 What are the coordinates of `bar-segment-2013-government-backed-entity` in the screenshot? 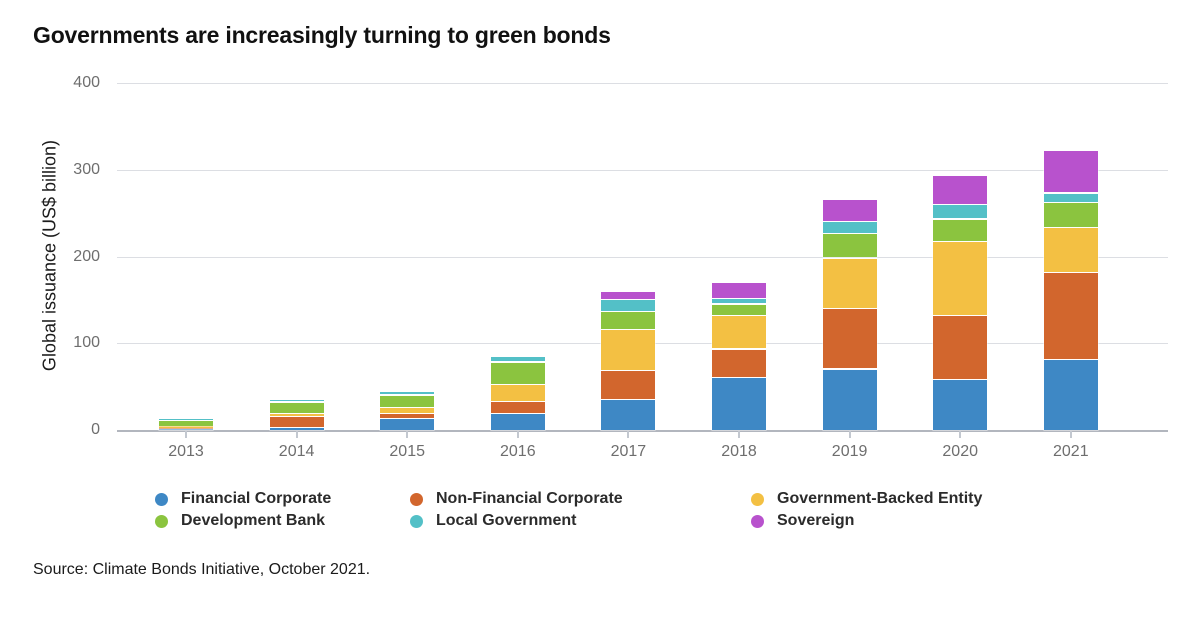 It's located at (186, 426).